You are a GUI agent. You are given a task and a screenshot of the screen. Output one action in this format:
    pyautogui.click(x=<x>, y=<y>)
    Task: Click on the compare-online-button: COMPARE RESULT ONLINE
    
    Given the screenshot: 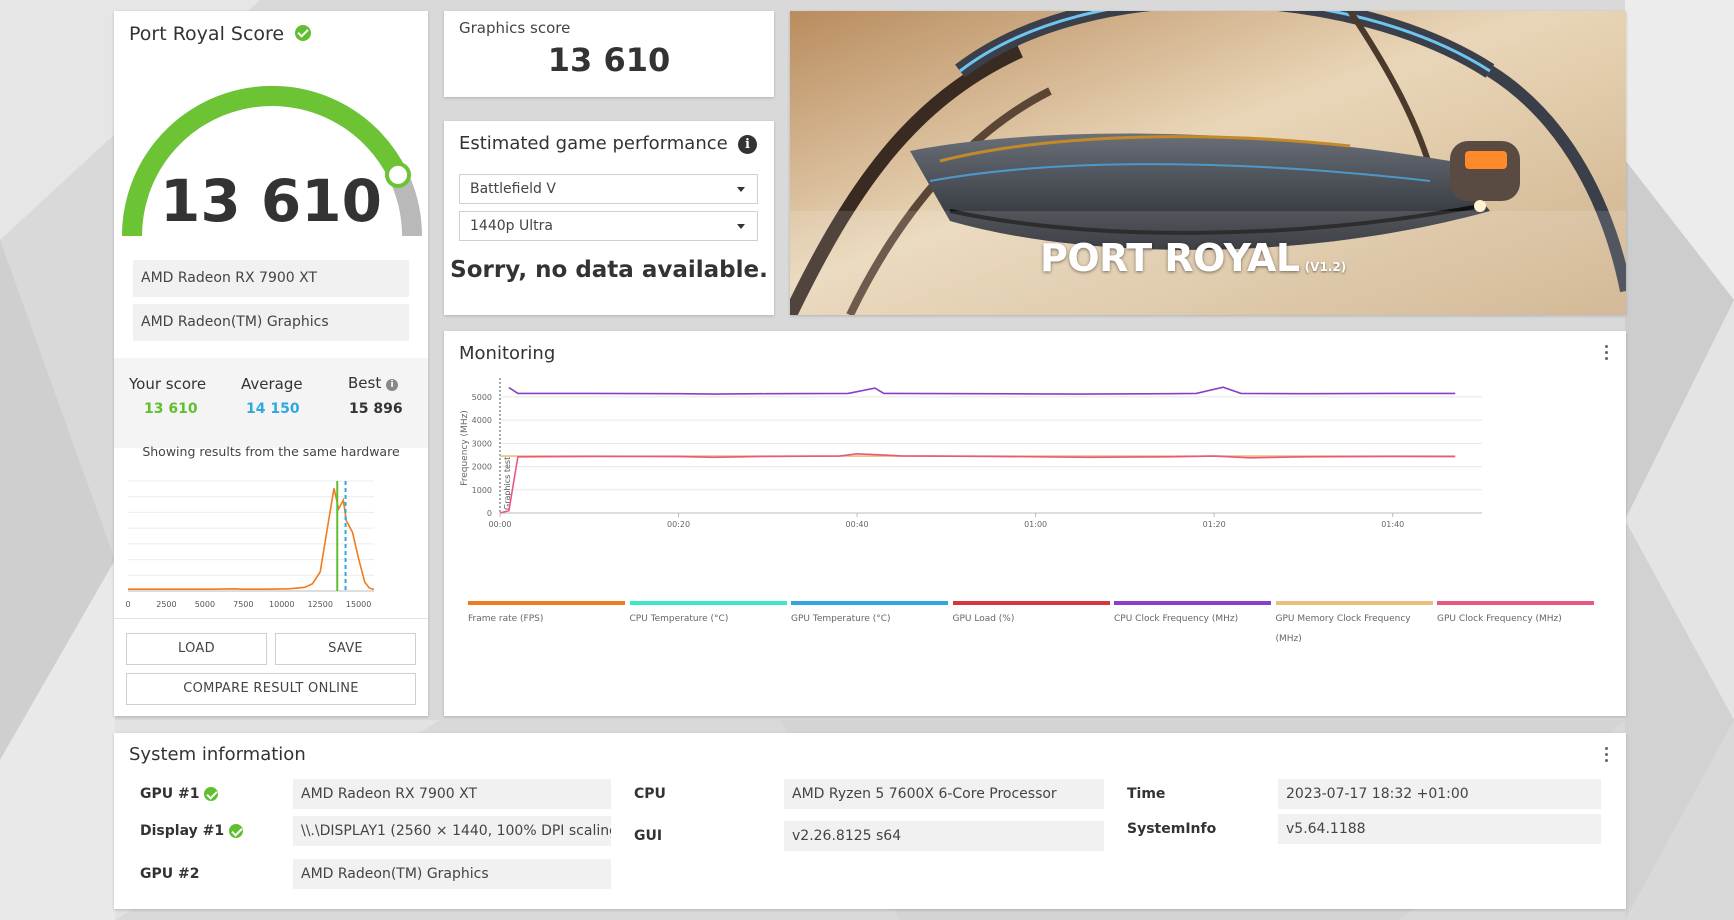 What is the action you would take?
    pyautogui.click(x=271, y=689)
    